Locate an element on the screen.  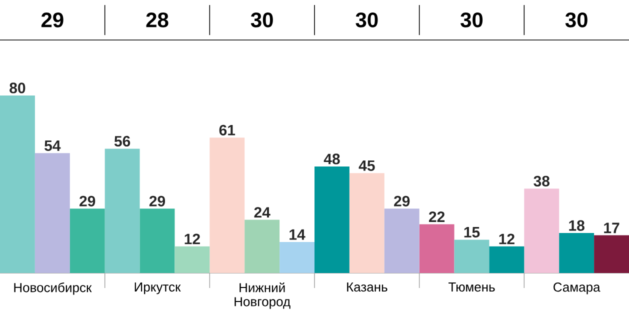
data-label: 22 is located at coordinates (436, 217).